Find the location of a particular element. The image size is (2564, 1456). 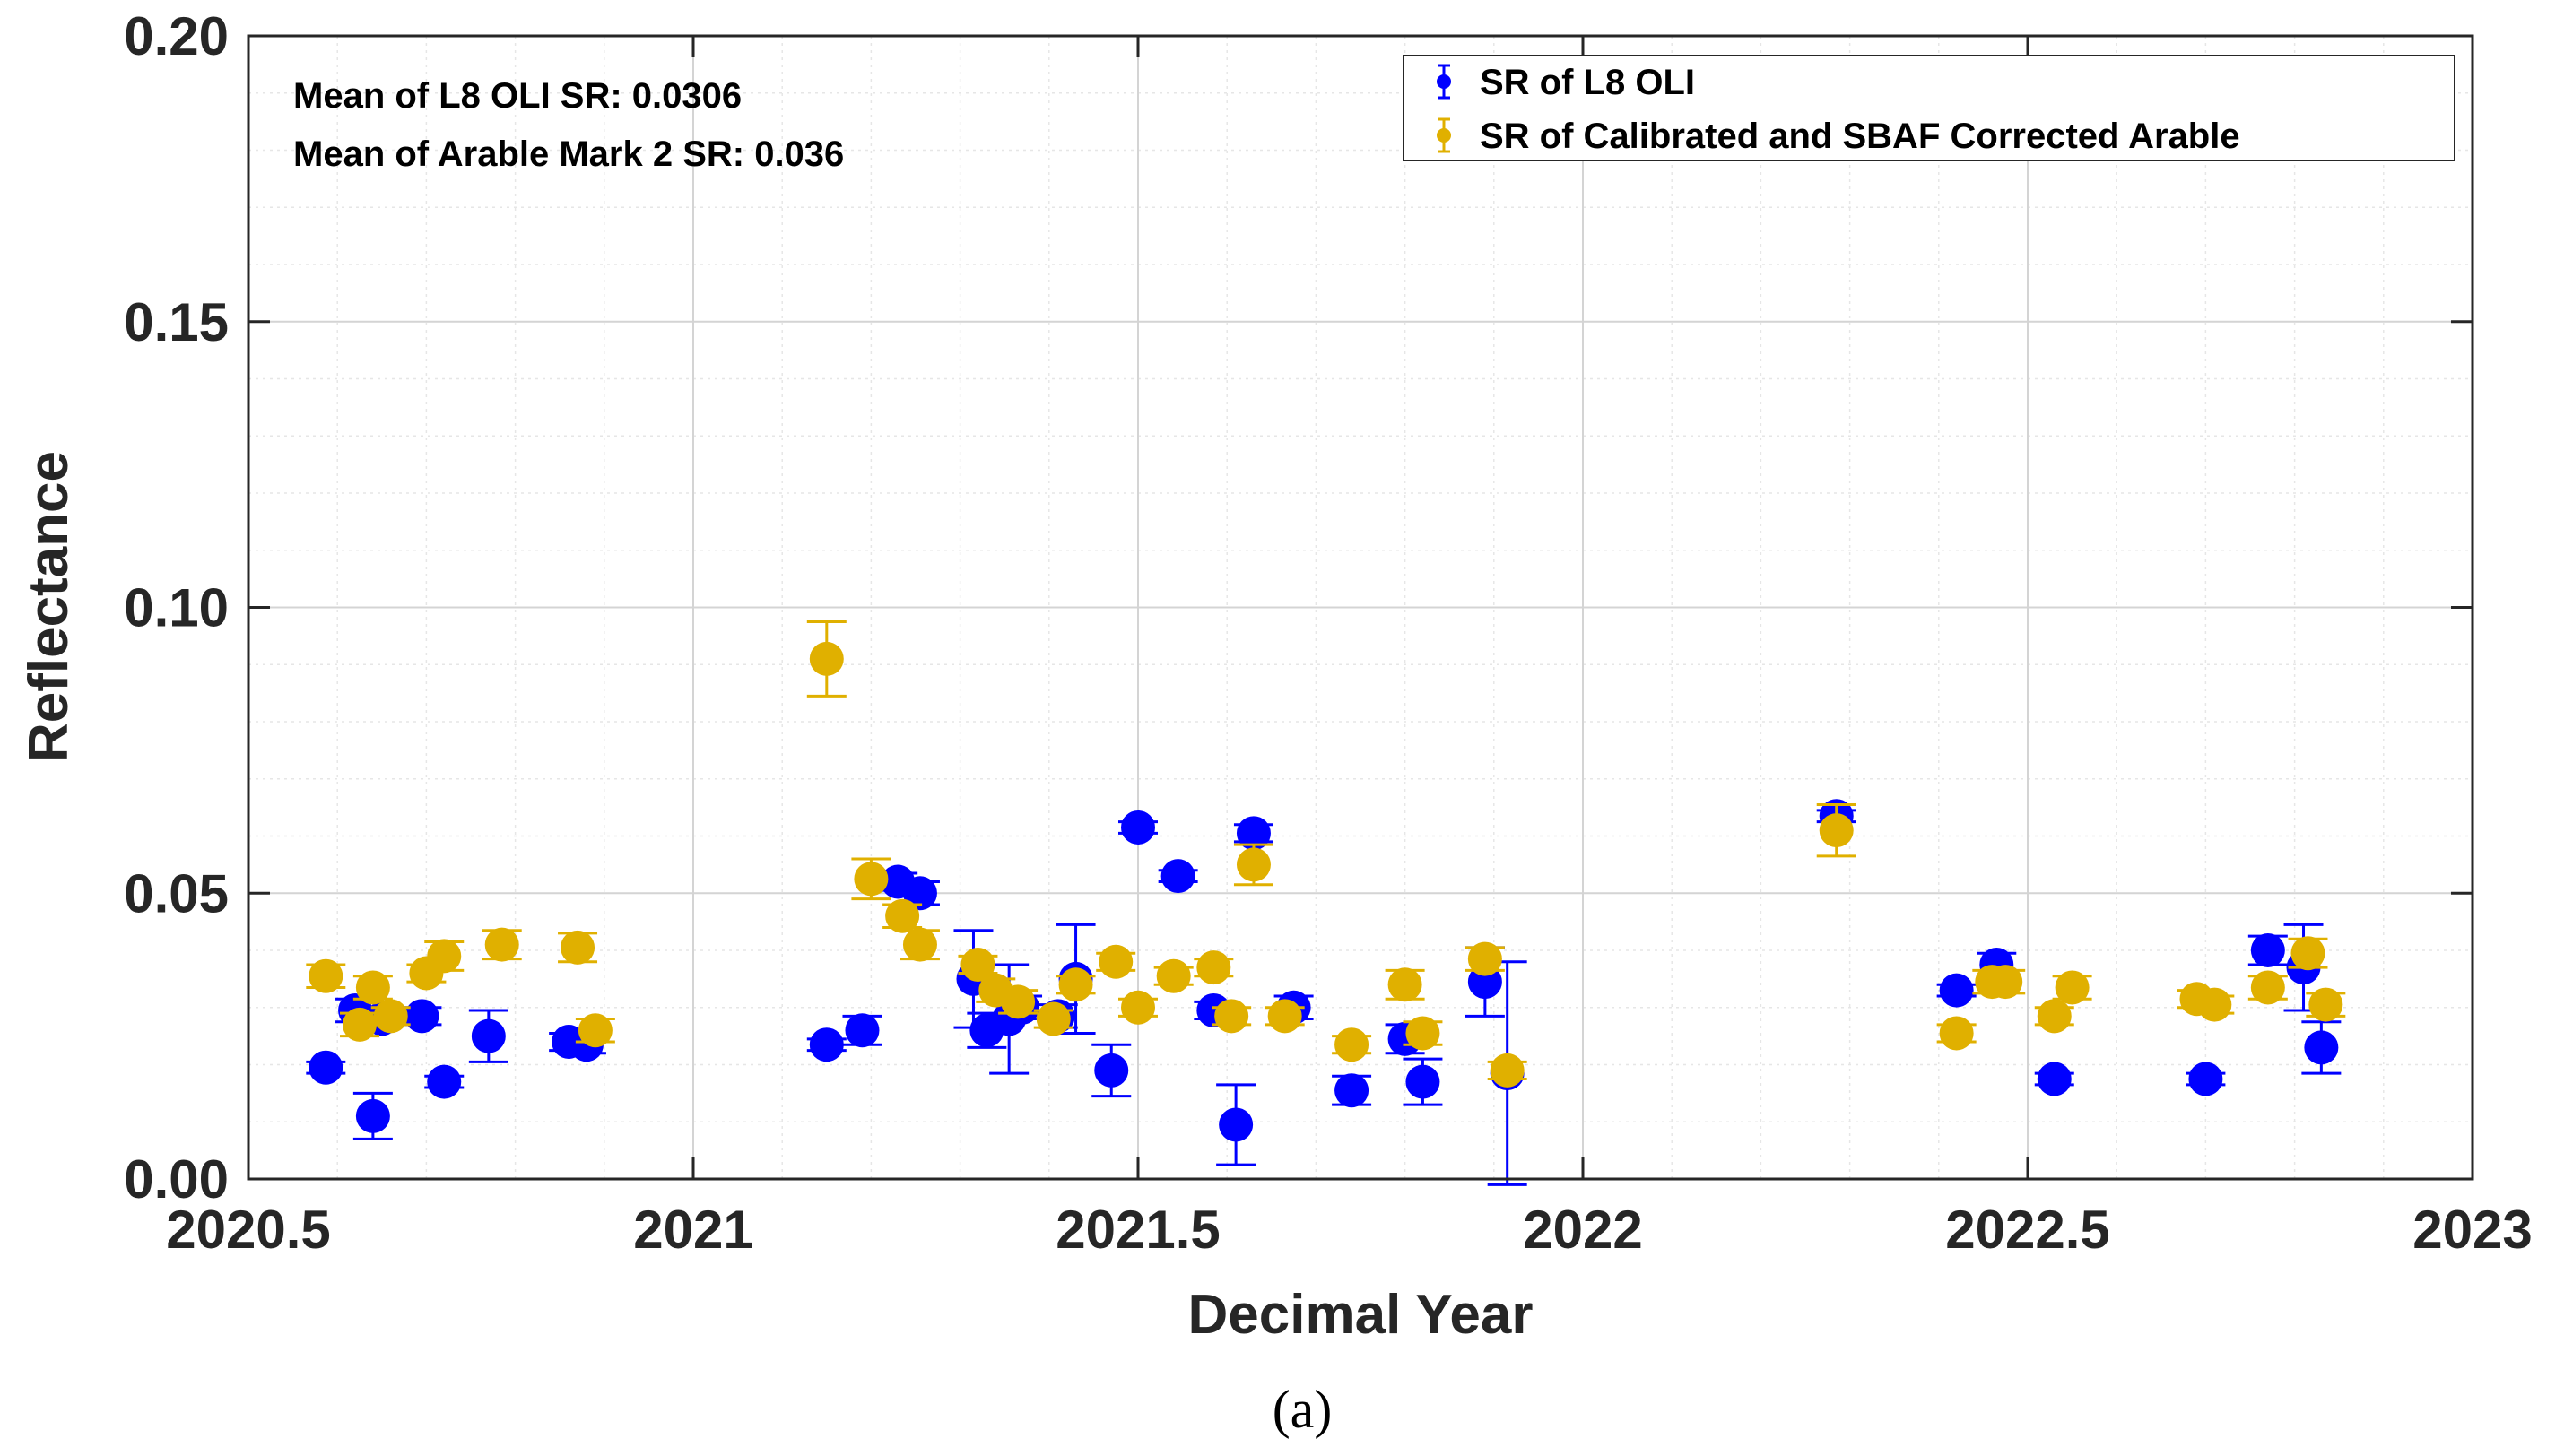

y-tick-label: 0.10 is located at coordinates (177, 608).